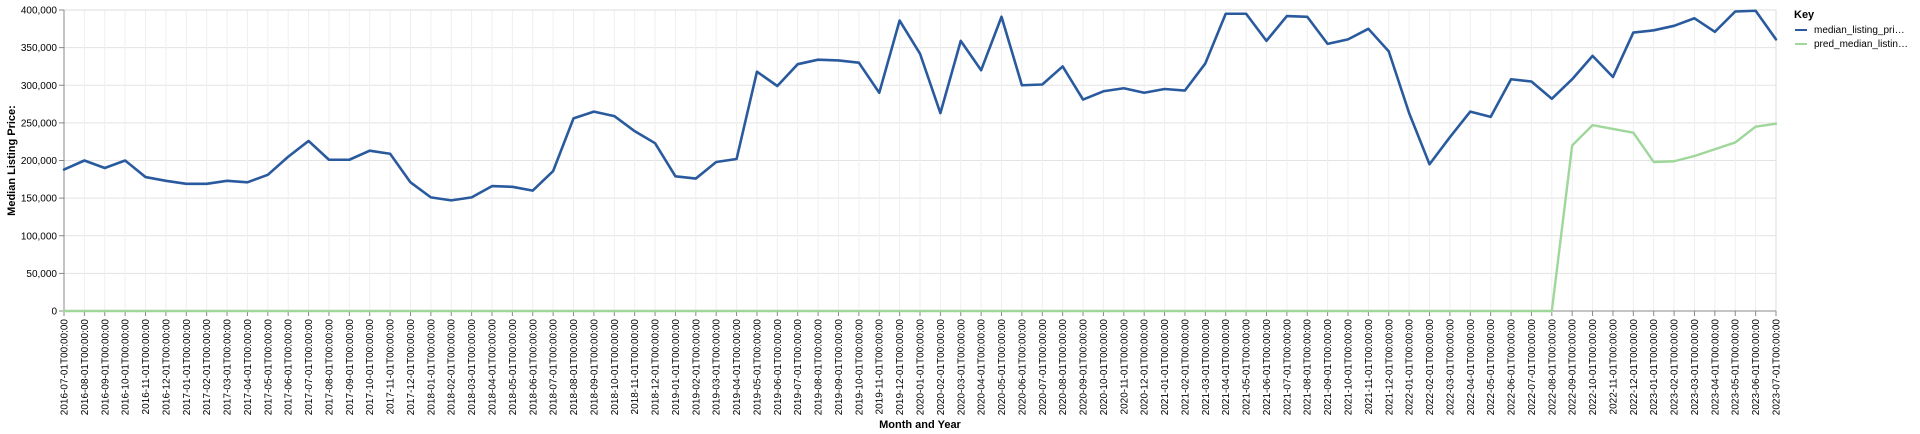 Image resolution: width=1920 pixels, height=434 pixels. Describe the element at coordinates (859, 367) in the screenshot. I see `x-tick-label: 2019-10-01T00:00:00` at that location.